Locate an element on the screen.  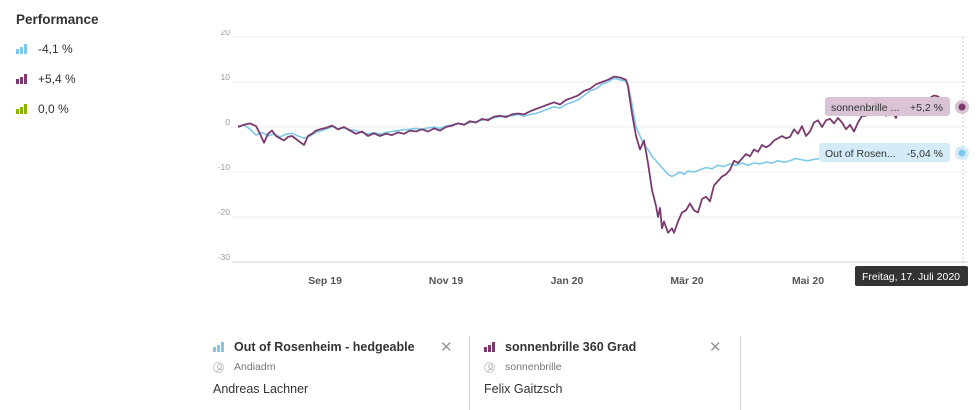
performance-title: Performance is located at coordinates (57, 19).